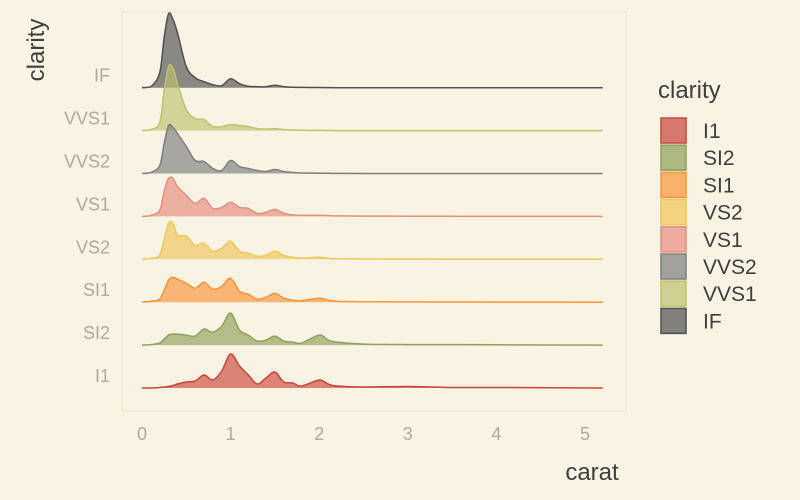  I want to click on legend-label: SI1, so click(719, 185).